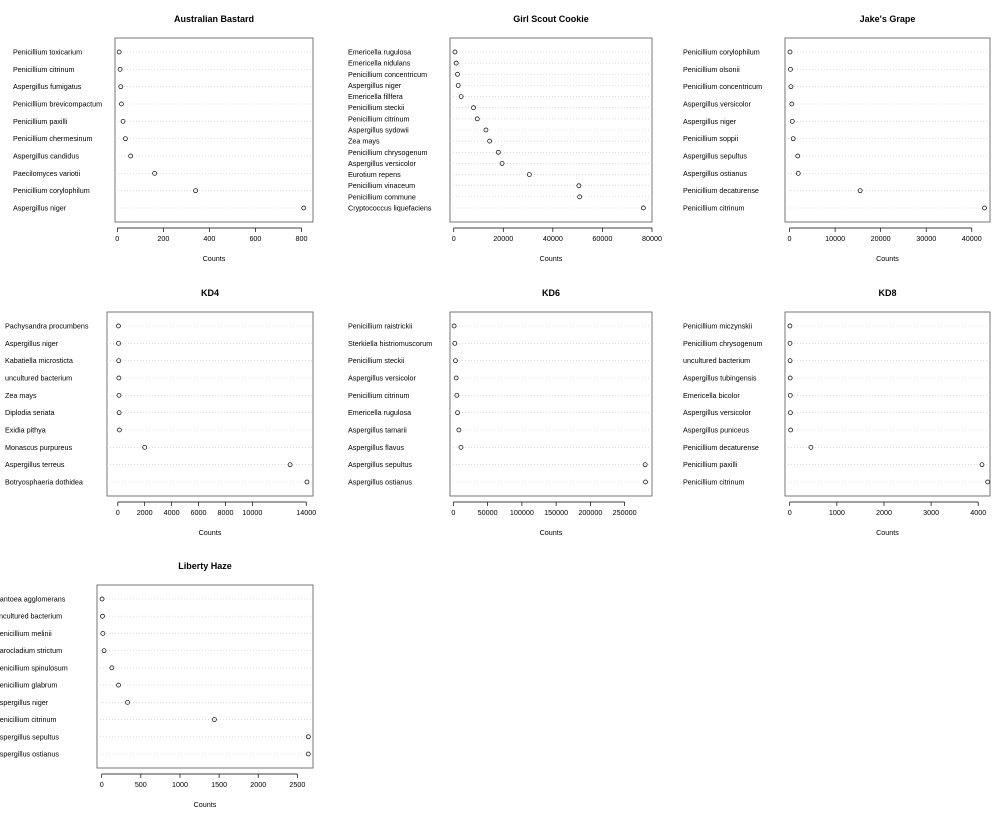 The height and width of the screenshot is (821, 1000). What do you see at coordinates (39, 360) in the screenshot?
I see `category-label: Kabatiella microsticta` at bounding box center [39, 360].